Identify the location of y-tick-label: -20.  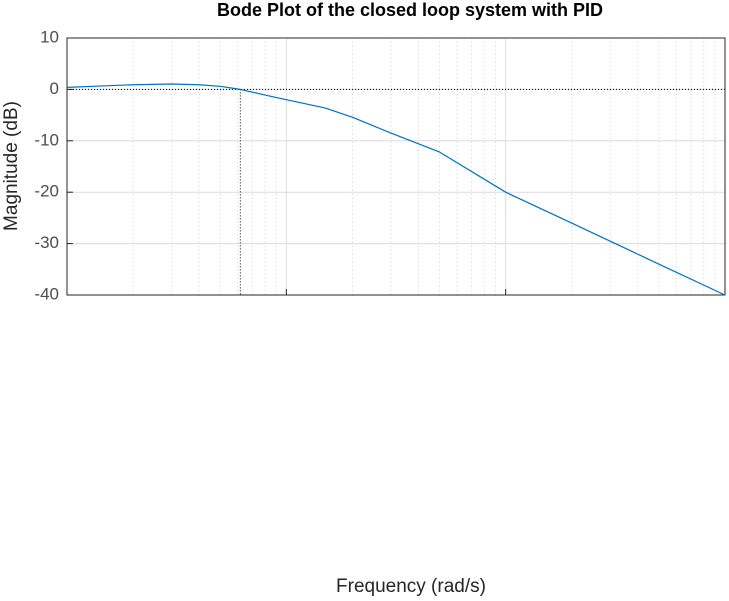
(46, 191).